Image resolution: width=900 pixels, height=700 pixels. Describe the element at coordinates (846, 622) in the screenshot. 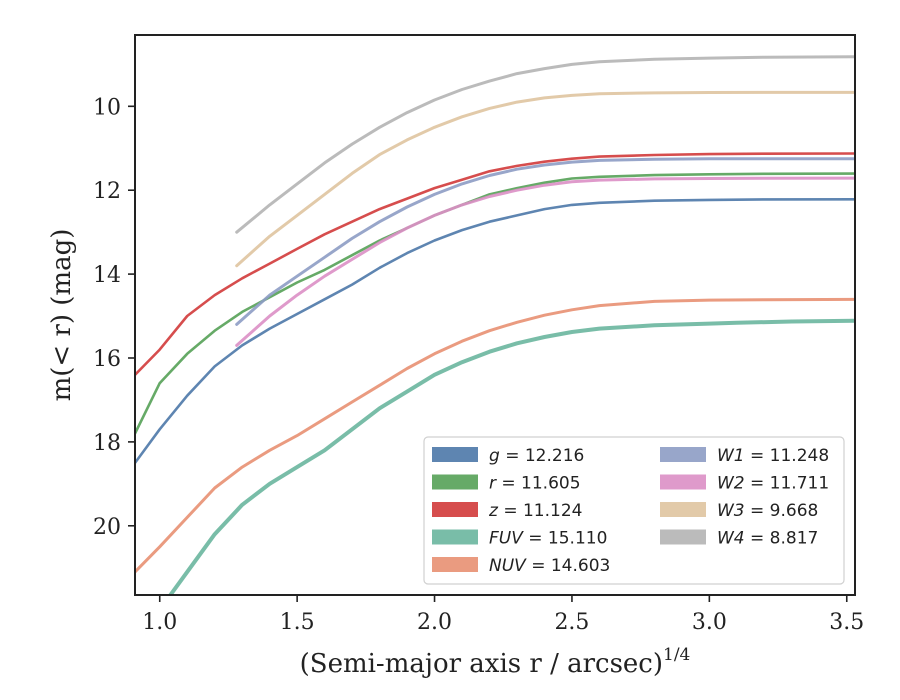

I see `x-tick-label: 3.5` at that location.